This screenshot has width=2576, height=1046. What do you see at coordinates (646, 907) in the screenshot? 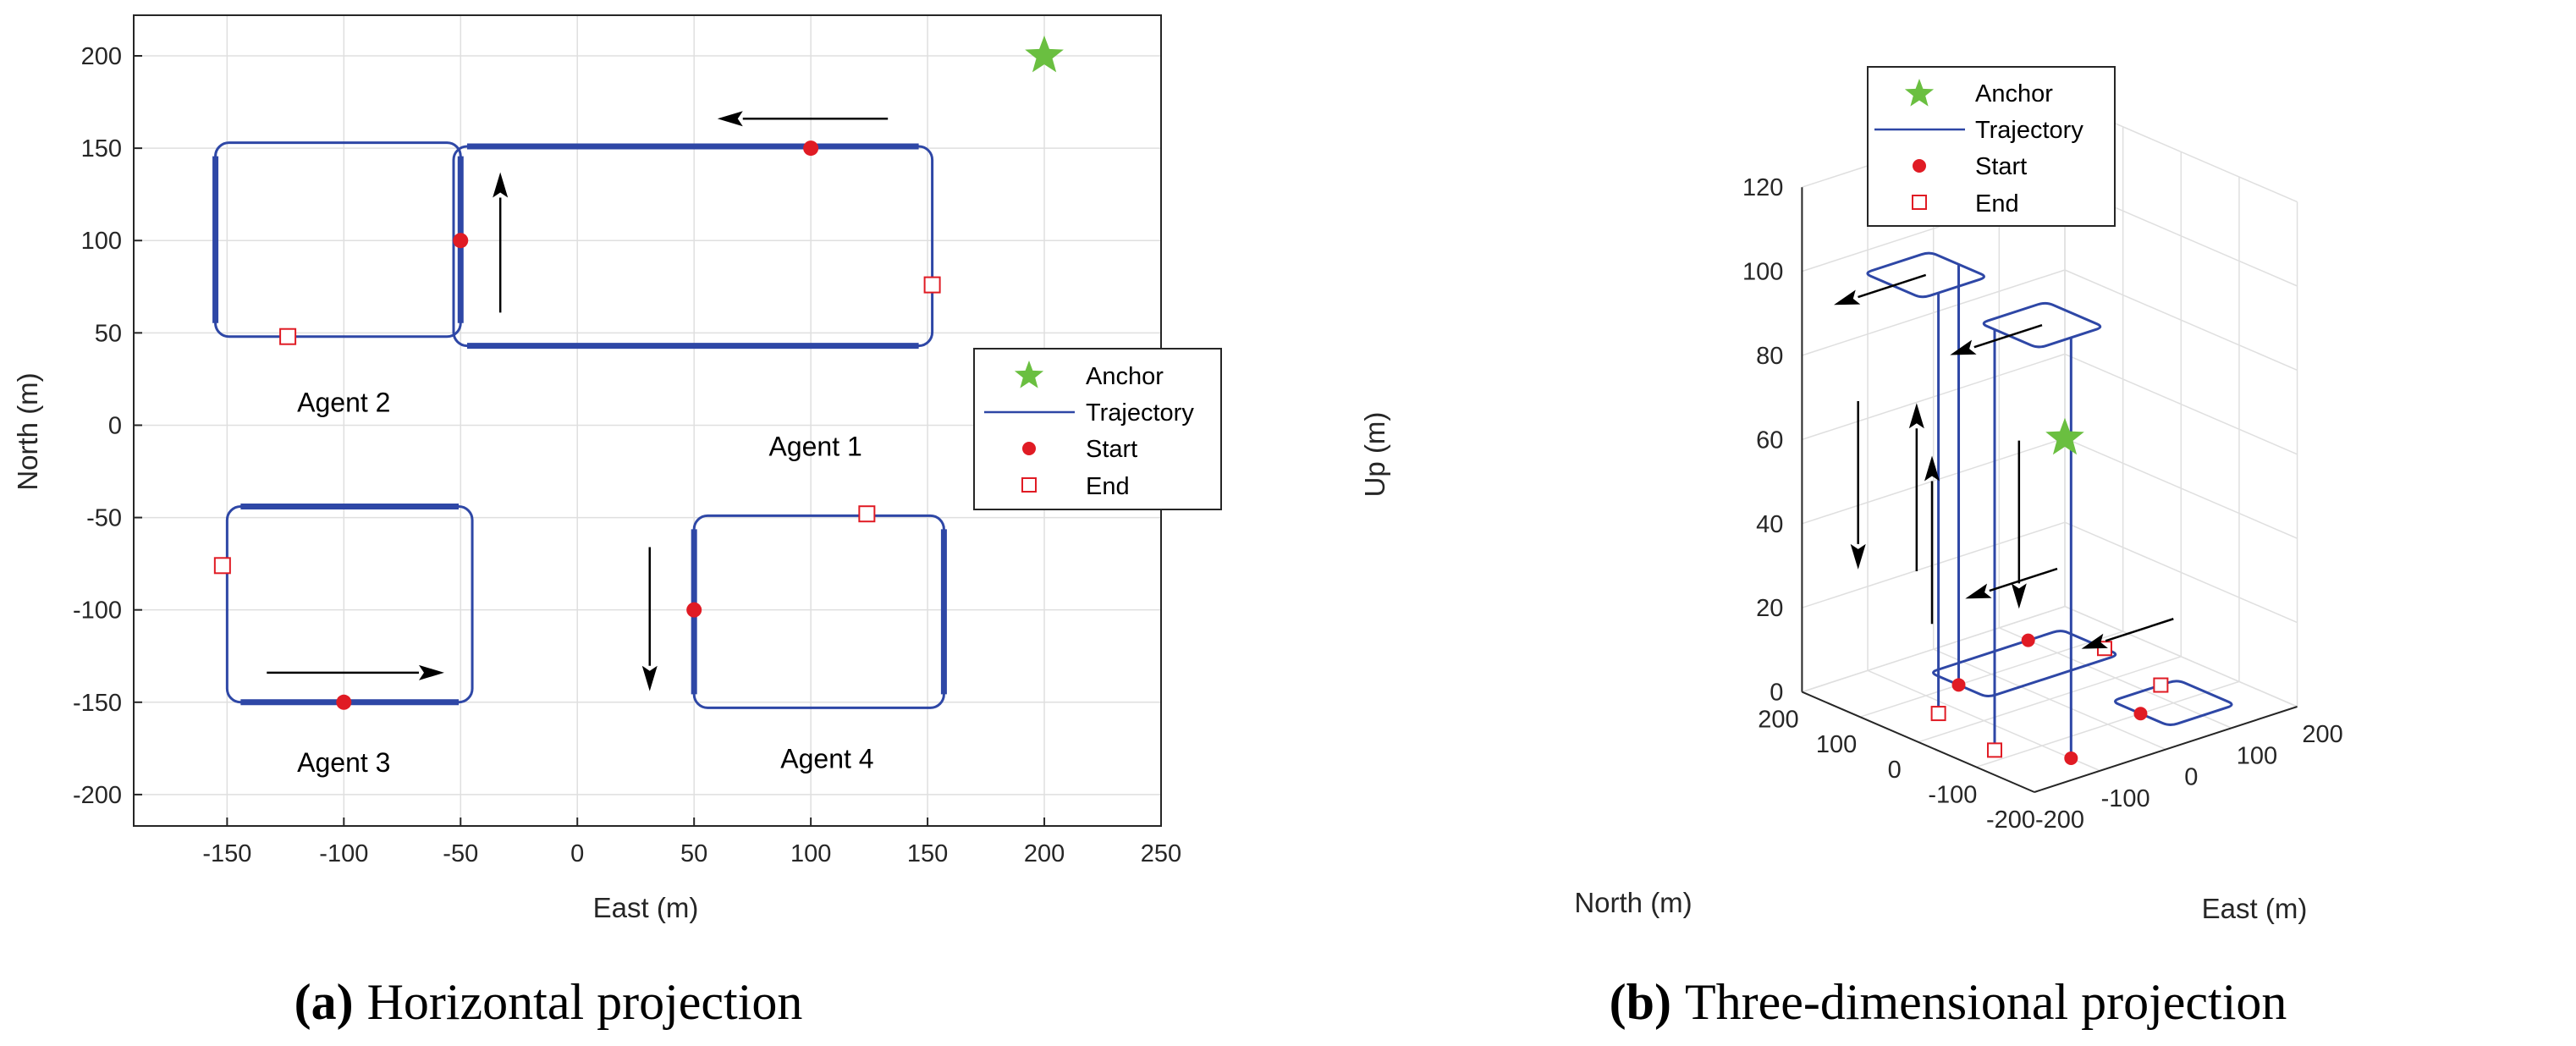
I see `x-axis-label-a: East (m)` at bounding box center [646, 907].